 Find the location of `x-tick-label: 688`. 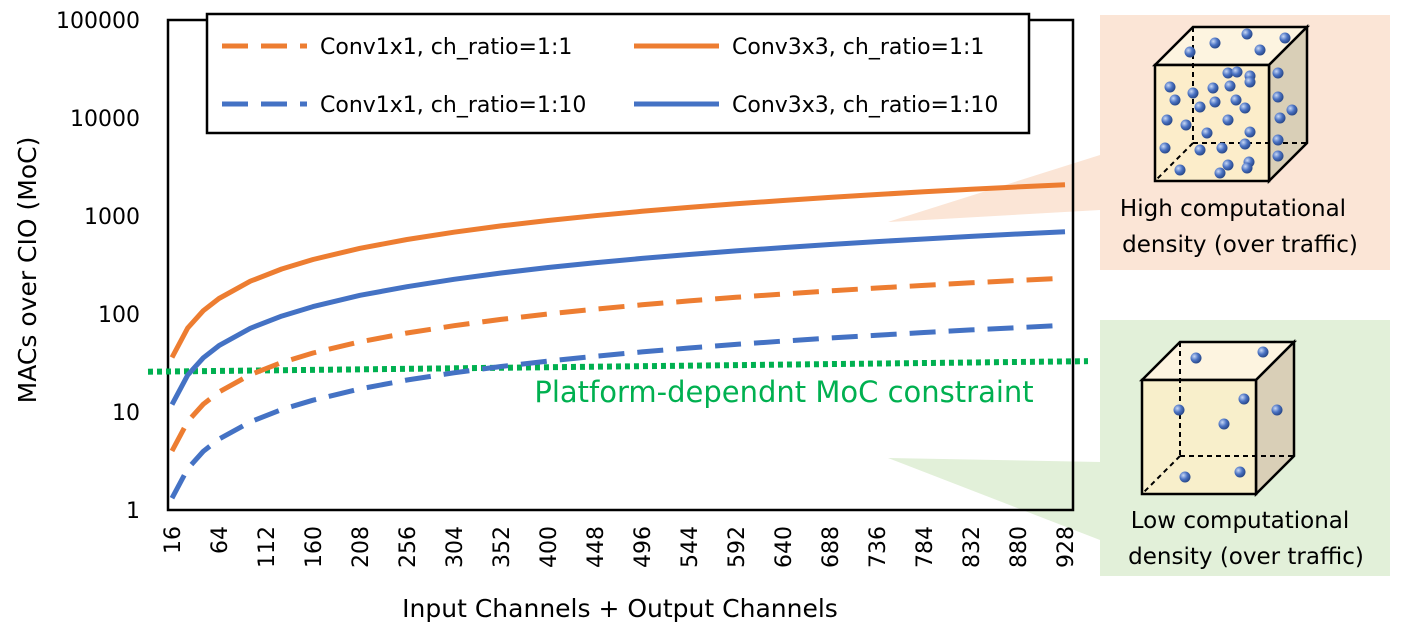

x-tick-label: 688 is located at coordinates (831, 547).